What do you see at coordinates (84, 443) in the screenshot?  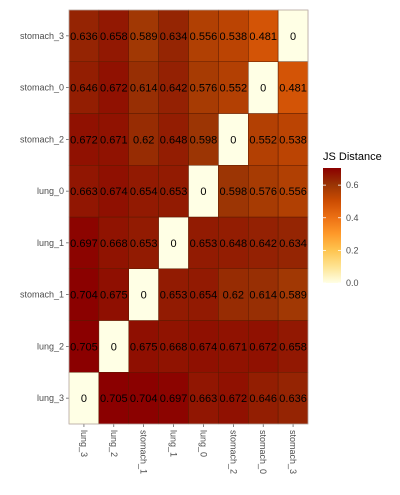 I see `x-tick-label: lung_3` at bounding box center [84, 443].